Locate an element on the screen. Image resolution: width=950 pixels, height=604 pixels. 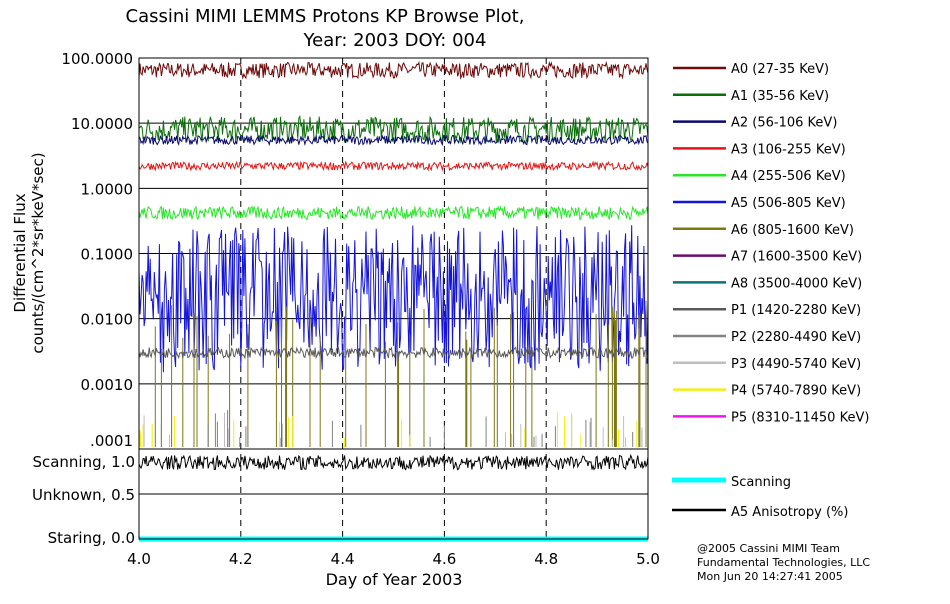
x-tick-label: 4.0 is located at coordinates (139, 559).